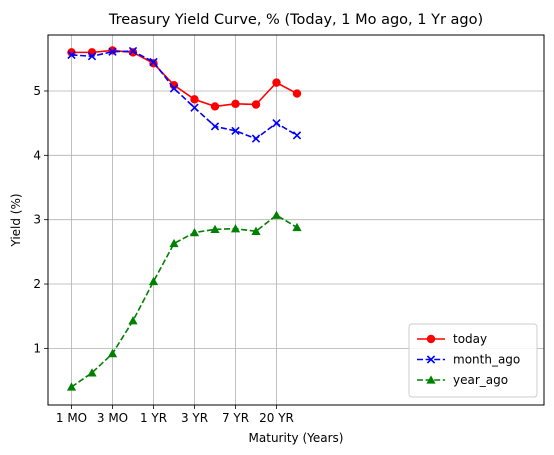  I want to click on y-axis: 1 2 3 4 5, so click(40, 219).